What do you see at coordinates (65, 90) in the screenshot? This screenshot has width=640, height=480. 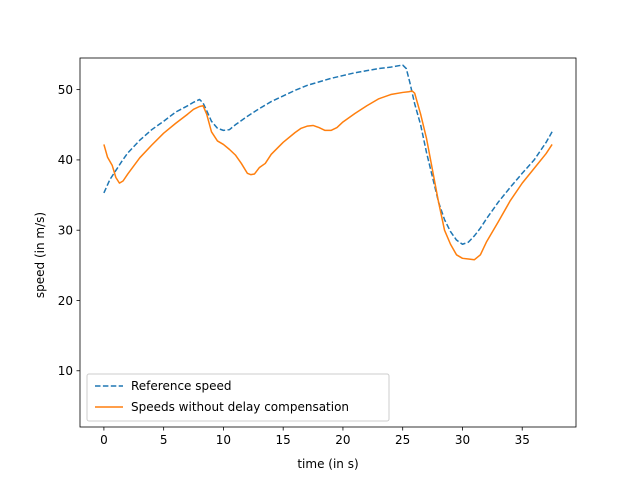 I see `y-tick-label: 50` at bounding box center [65, 90].